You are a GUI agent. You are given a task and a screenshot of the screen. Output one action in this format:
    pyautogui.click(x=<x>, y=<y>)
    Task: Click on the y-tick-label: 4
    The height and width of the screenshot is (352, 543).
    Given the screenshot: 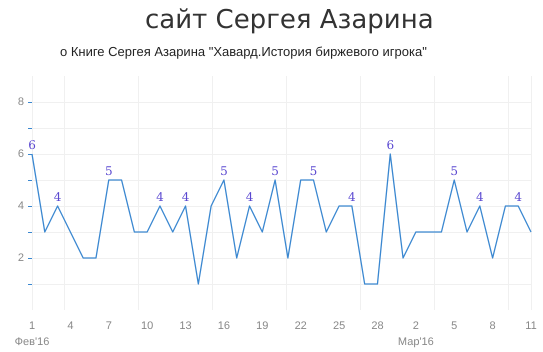 What is the action you would take?
    pyautogui.click(x=21, y=206)
    